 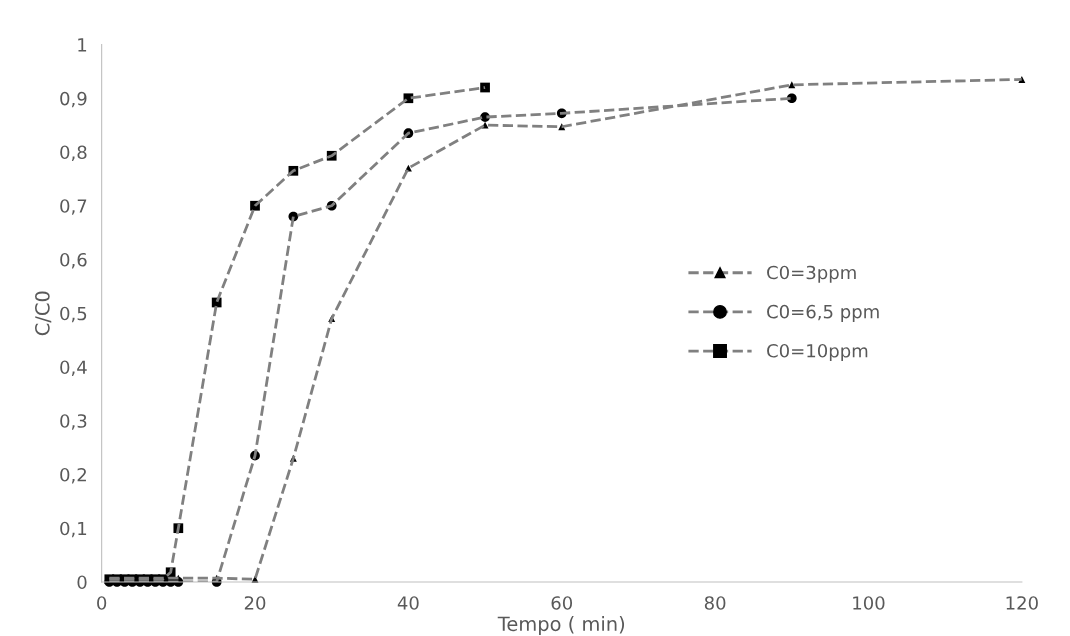 I want to click on x-tick-label: 40, so click(x=408, y=603).